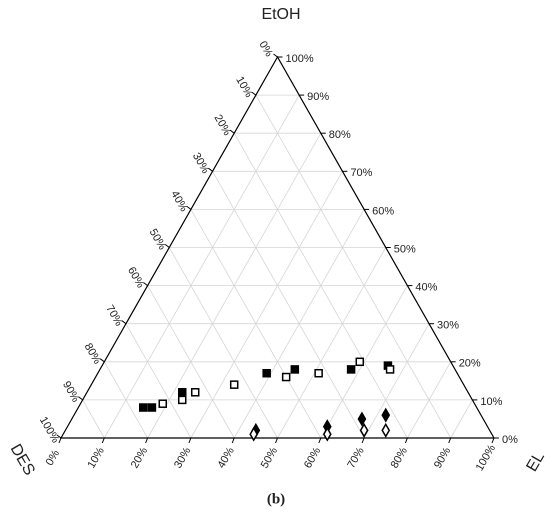 The image size is (550, 513). I want to click on axis-title: DES, so click(22, 459).